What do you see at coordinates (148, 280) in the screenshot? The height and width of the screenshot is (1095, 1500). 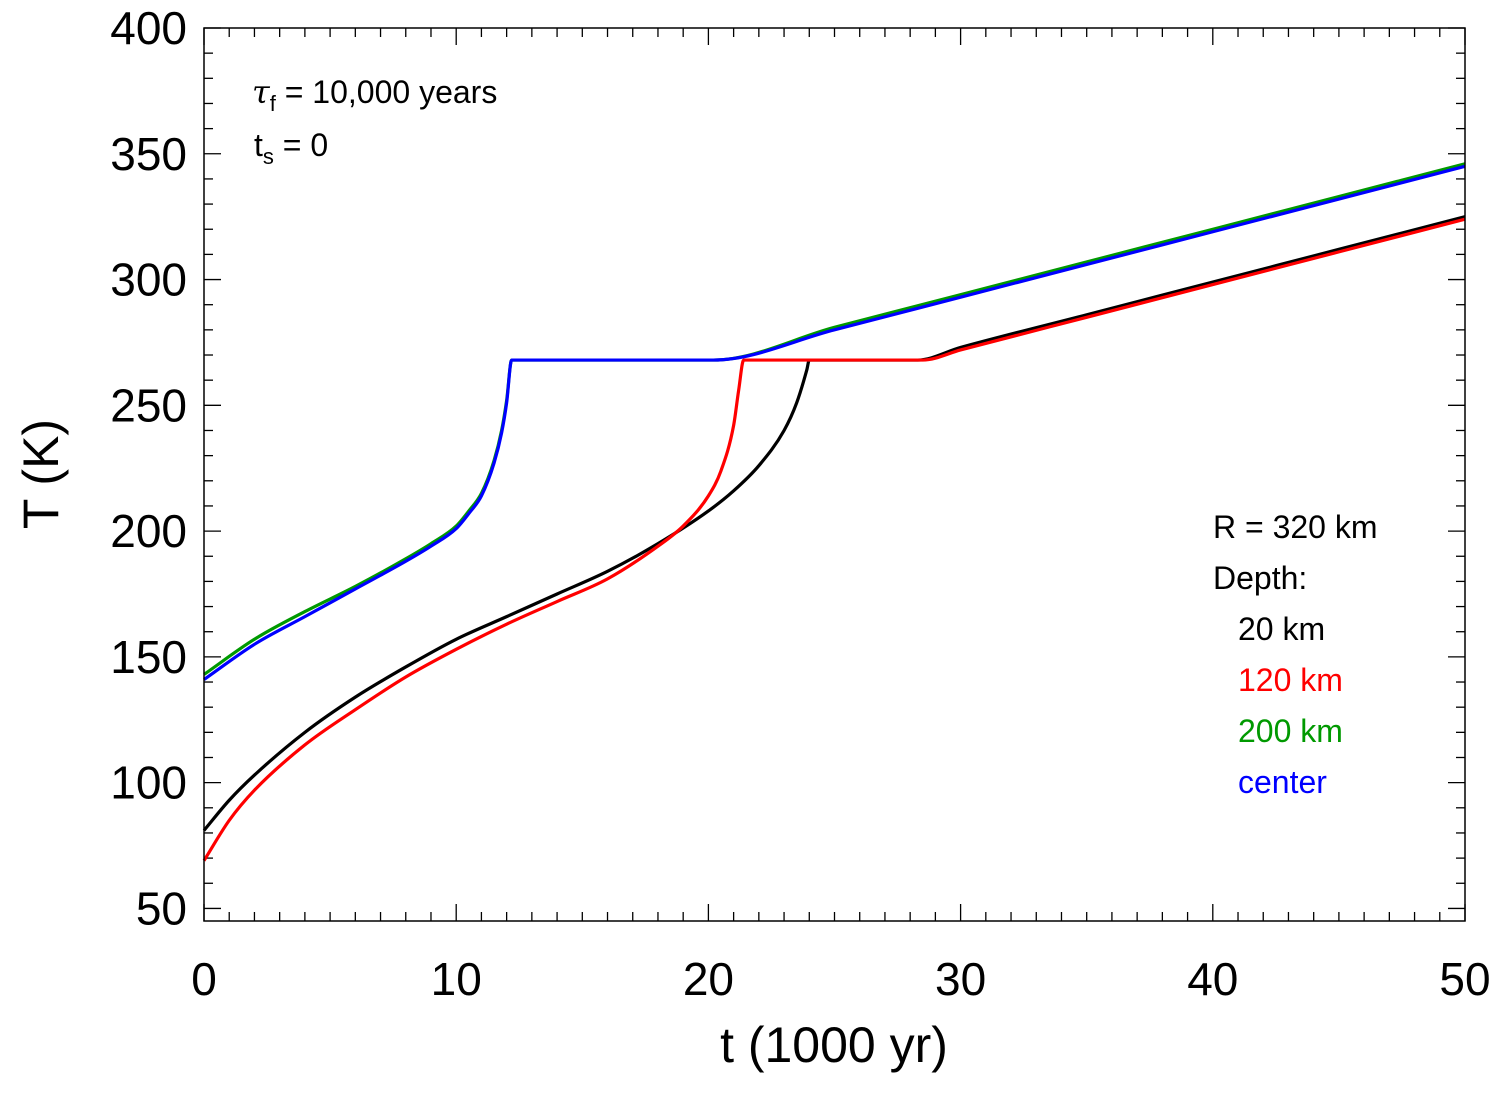 I see `y-tick-label: 300` at bounding box center [148, 280].